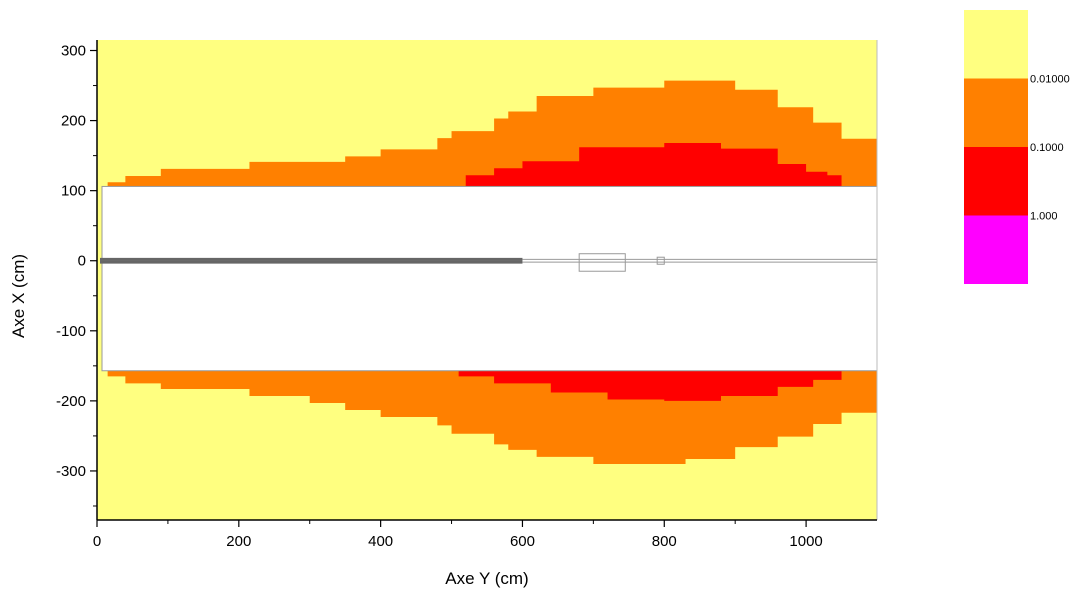 The image size is (1086, 589). Describe the element at coordinates (660, 260) in the screenshot. I see `detector-box` at that location.